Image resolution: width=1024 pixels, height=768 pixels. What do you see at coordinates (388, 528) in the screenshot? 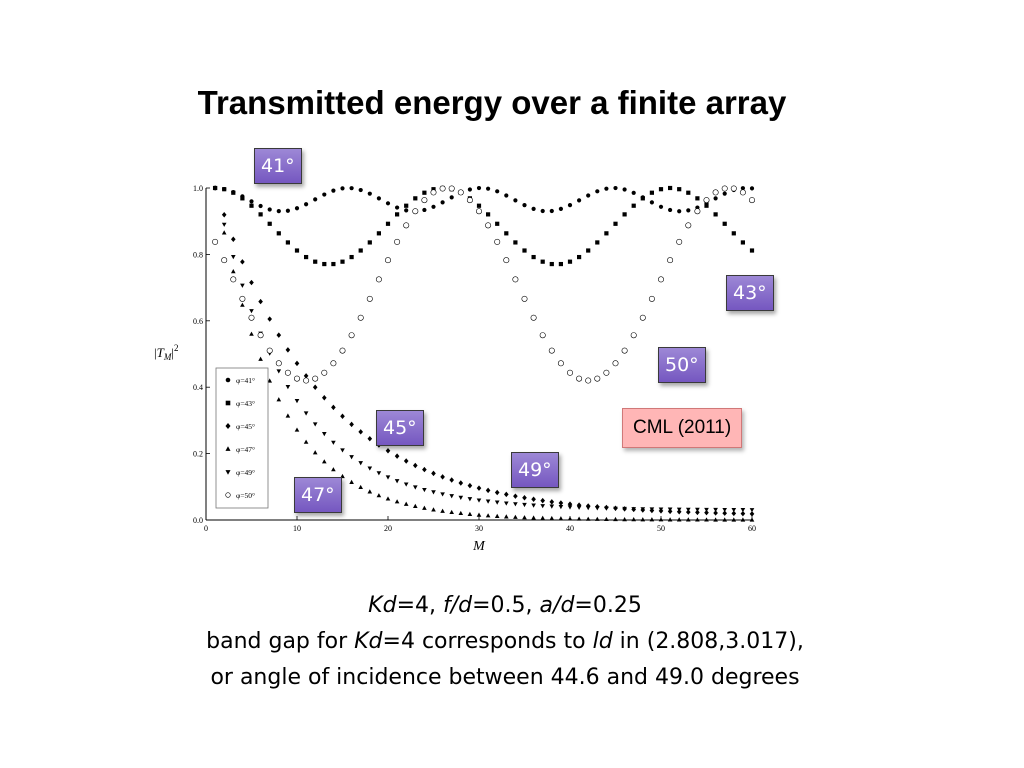
I see `x-tick-label: 20` at bounding box center [388, 528].